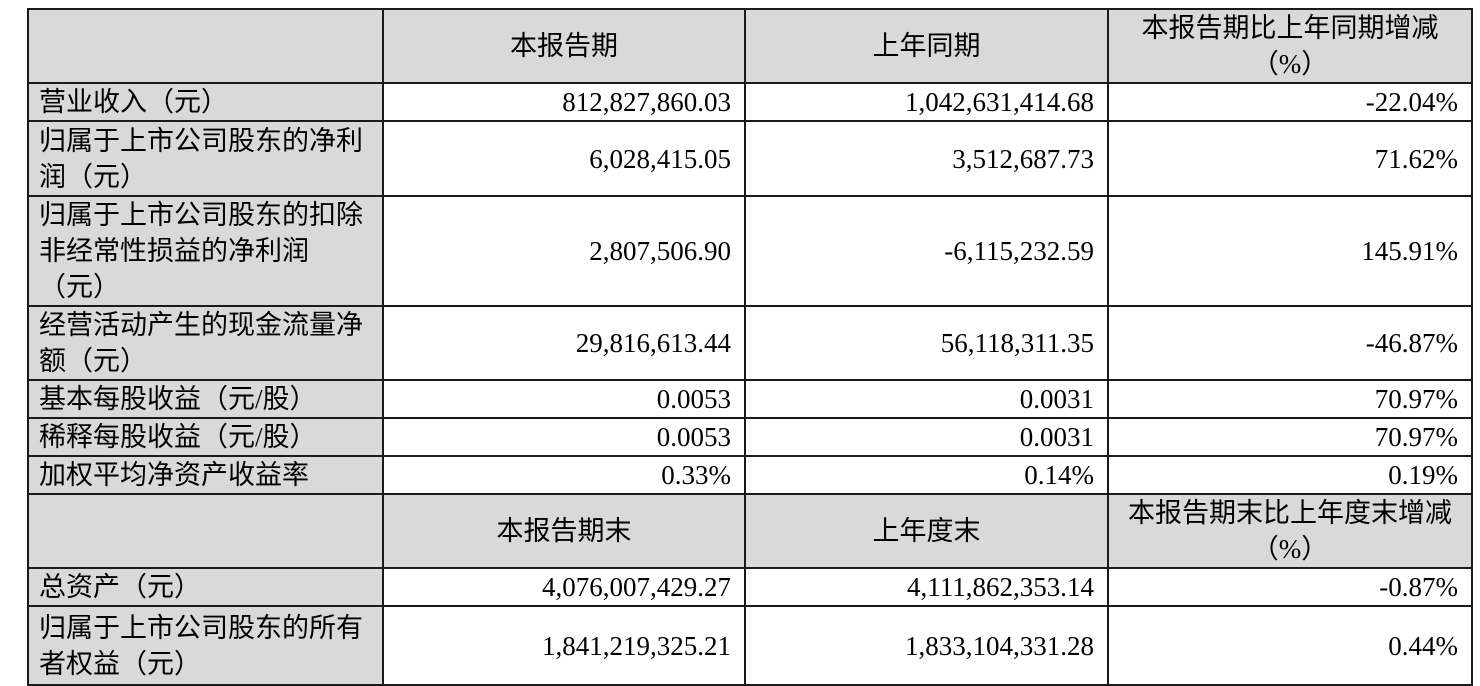  I want to click on operating-cash-flow-current: 29,816,613.44, so click(564, 343).